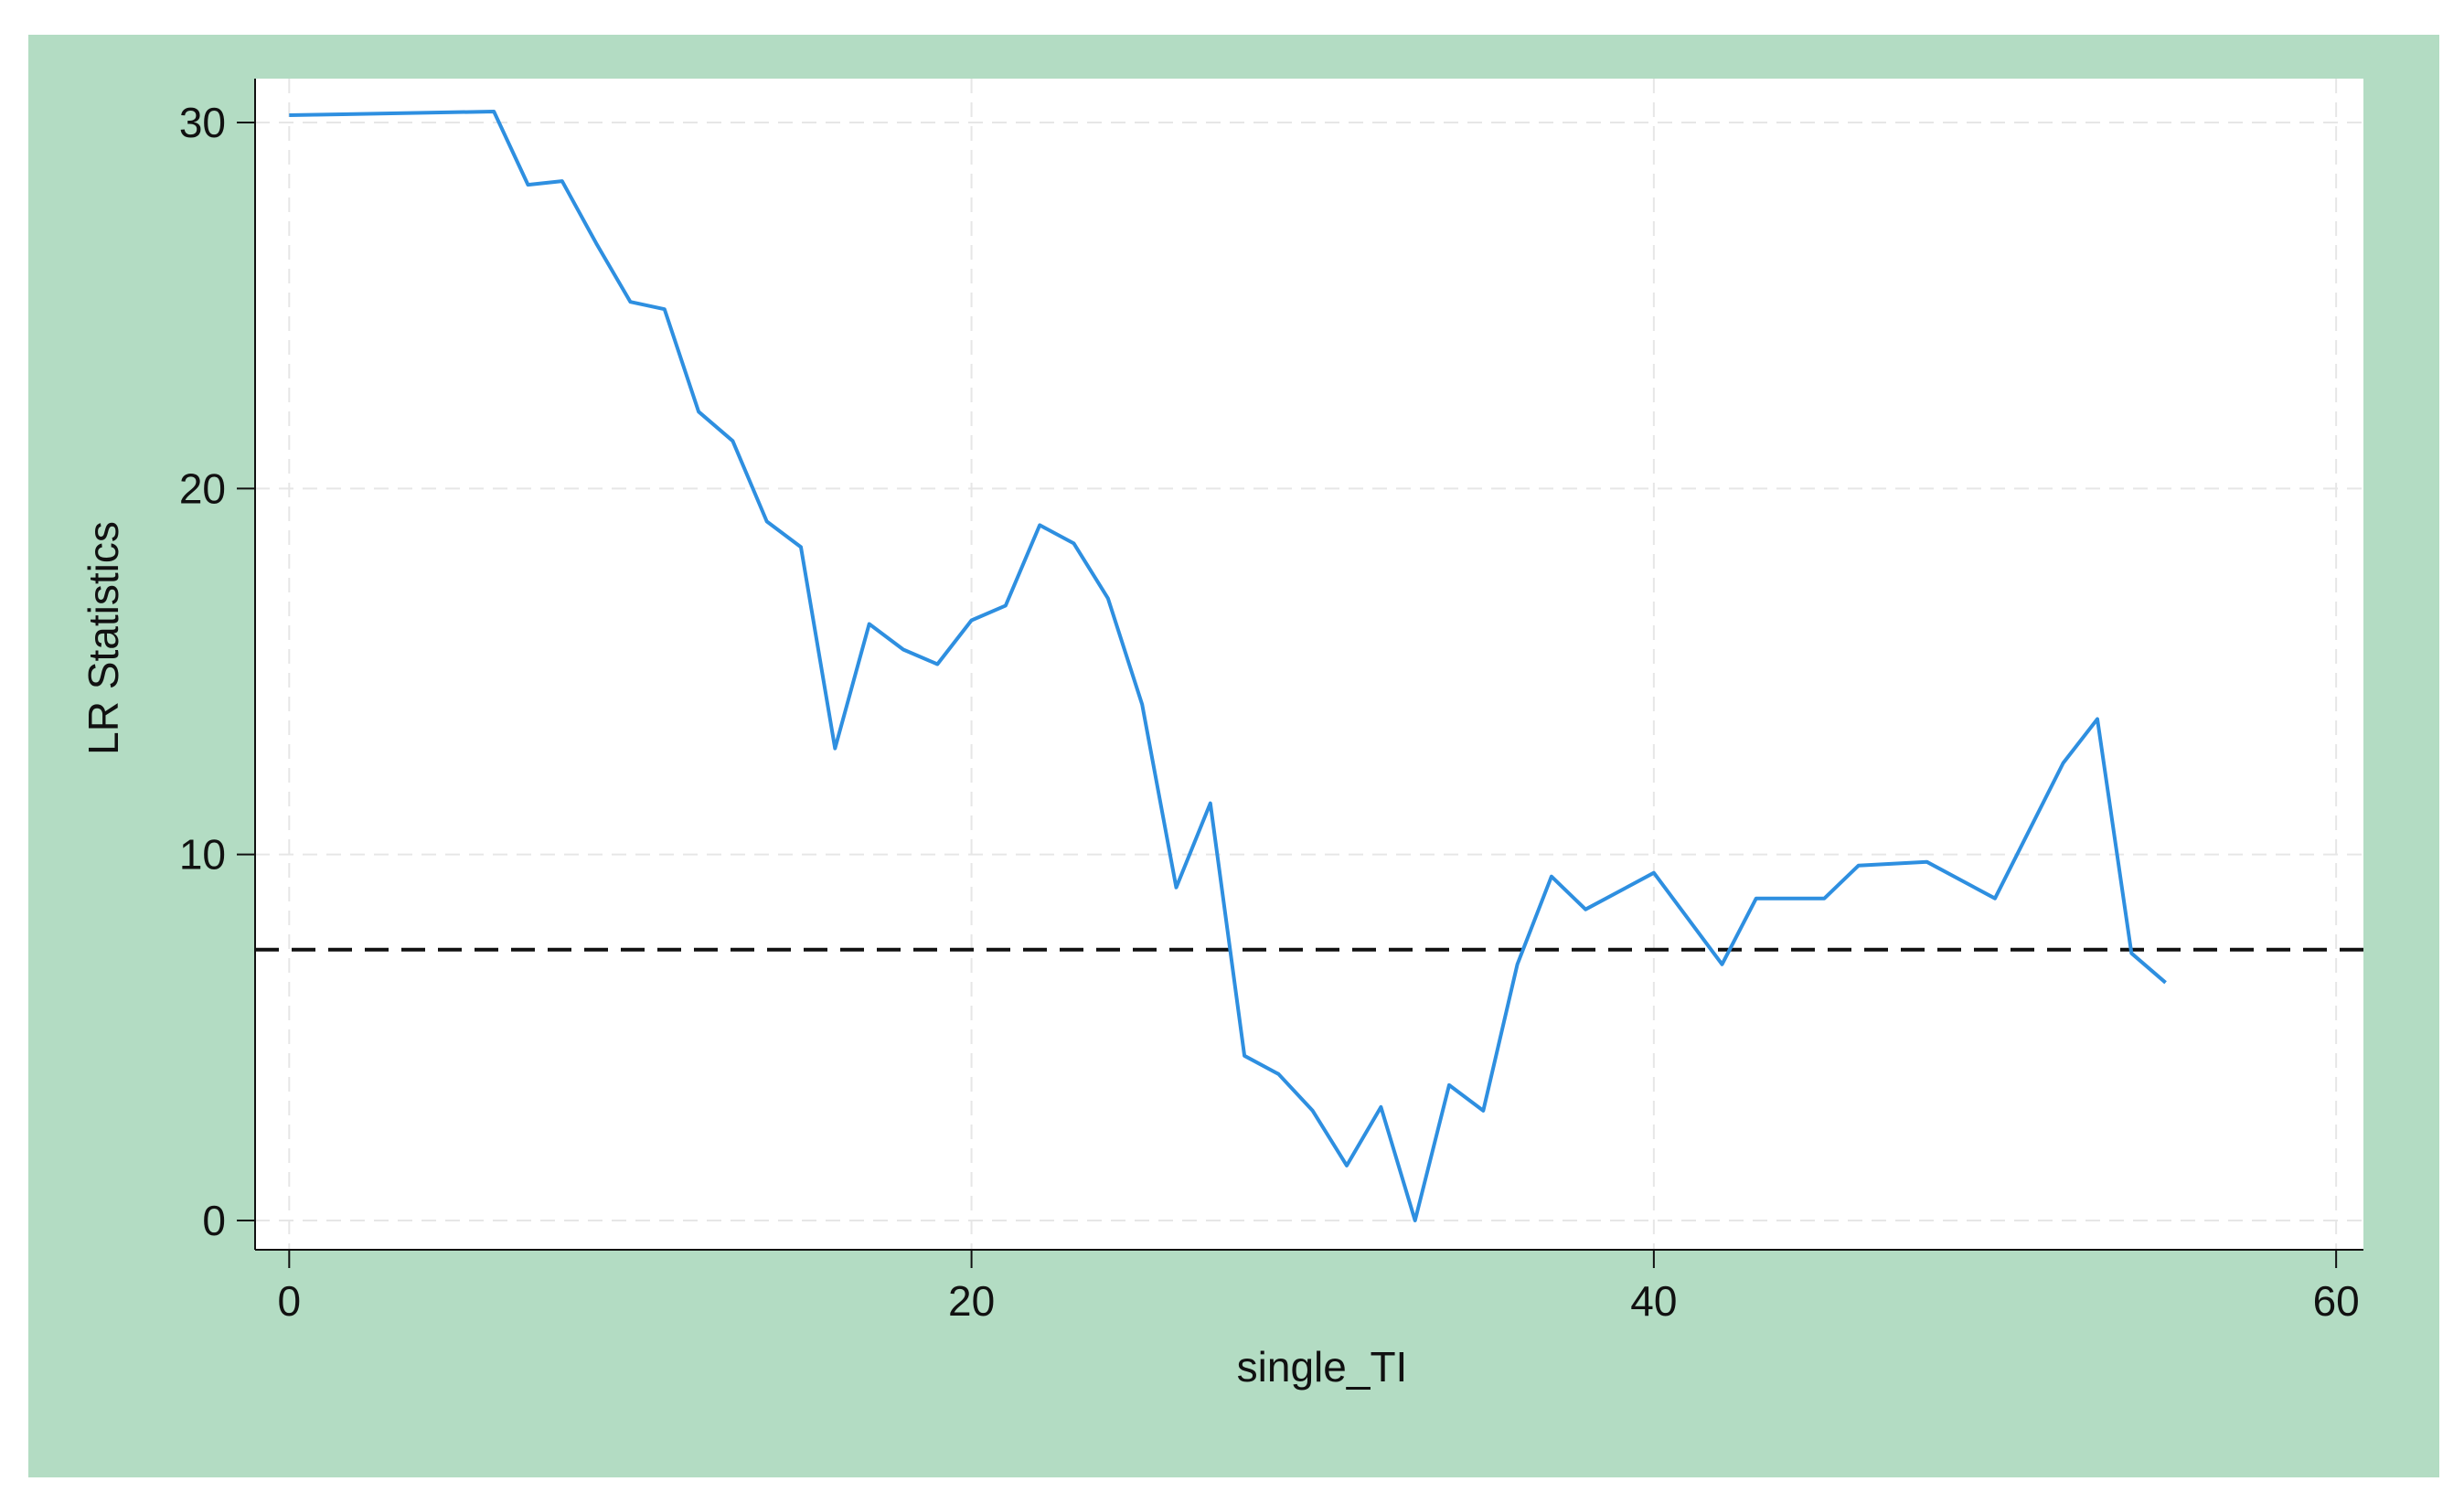 The width and height of the screenshot is (2464, 1503). Describe the element at coordinates (202, 855) in the screenshot. I see `y-tick-label: 10` at that location.